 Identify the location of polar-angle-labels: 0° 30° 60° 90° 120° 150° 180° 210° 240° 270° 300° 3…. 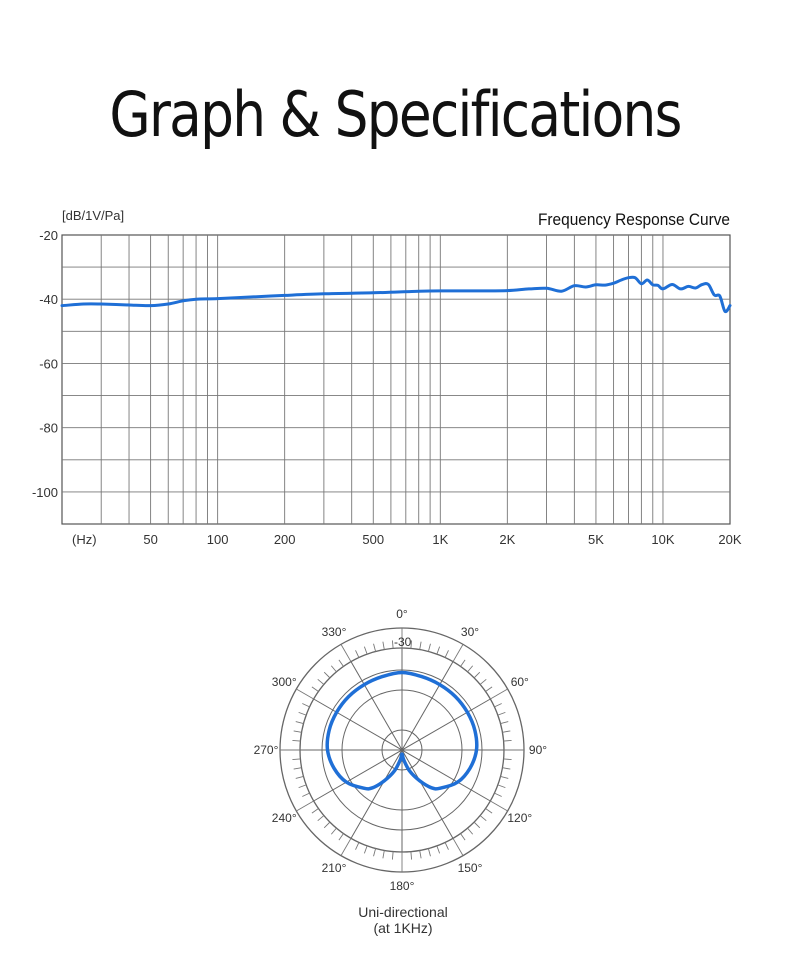
(401, 750).